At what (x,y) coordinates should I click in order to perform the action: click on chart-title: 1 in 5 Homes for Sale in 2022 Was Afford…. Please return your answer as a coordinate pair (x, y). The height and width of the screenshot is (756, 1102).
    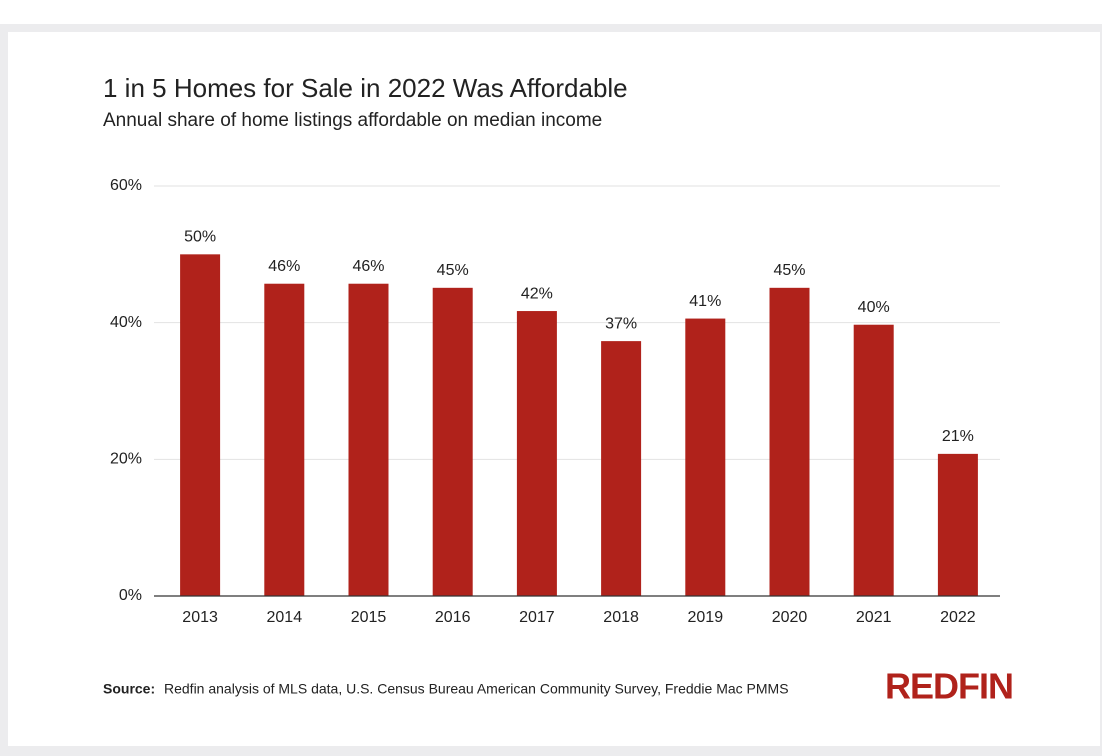
    Looking at the image, I should click on (365, 88).